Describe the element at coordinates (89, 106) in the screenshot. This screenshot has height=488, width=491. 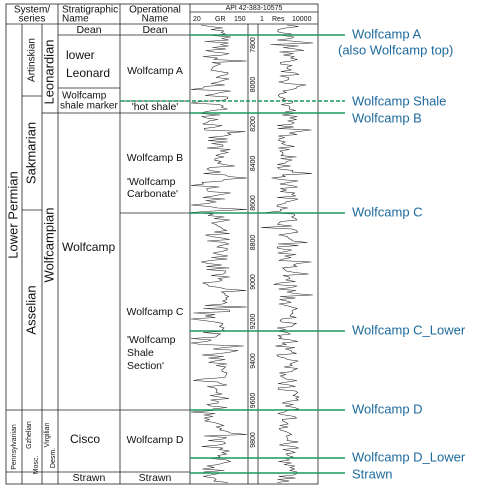
I see `strat-name: shale marker` at that location.